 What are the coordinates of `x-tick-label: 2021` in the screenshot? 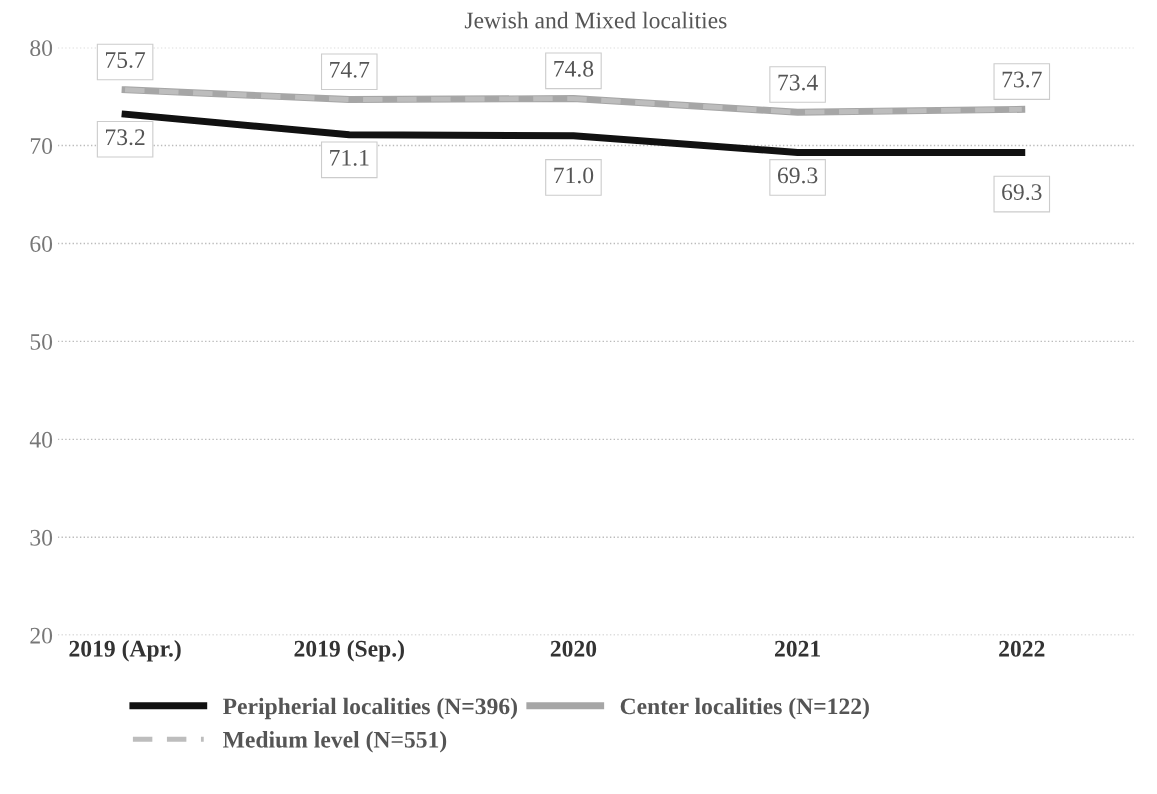 It's located at (797, 648).